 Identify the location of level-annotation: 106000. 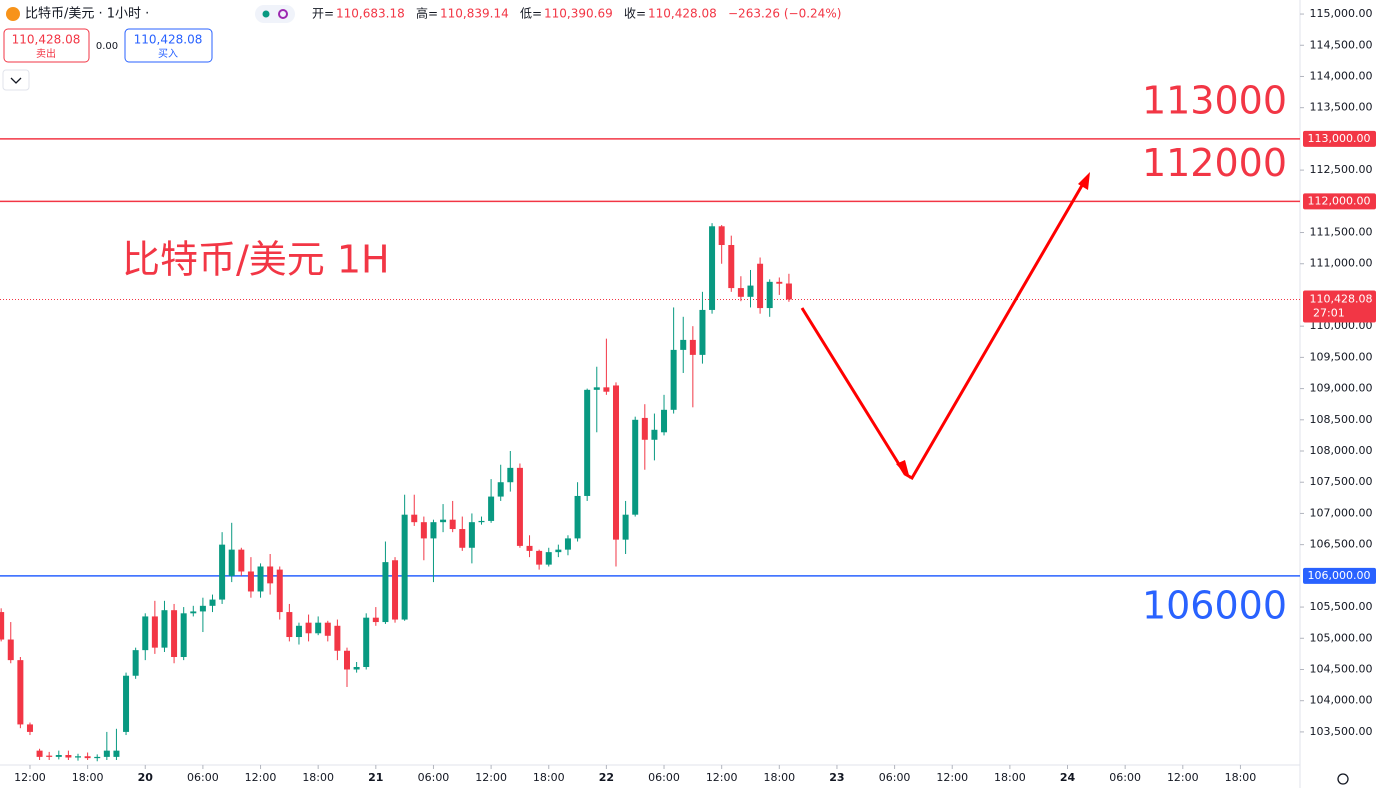
(1214, 605).